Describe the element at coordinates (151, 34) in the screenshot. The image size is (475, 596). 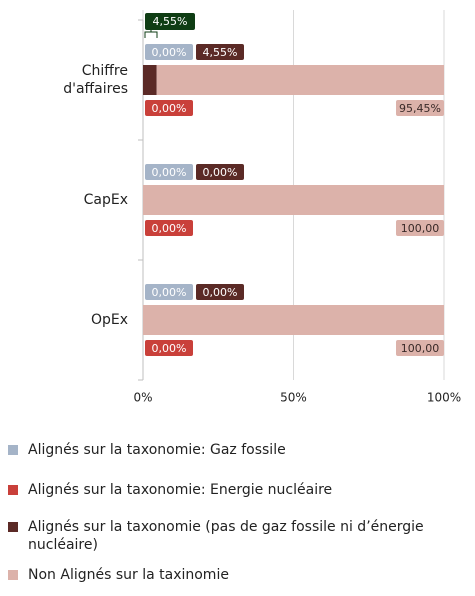
I see `annotation-bracket` at that location.